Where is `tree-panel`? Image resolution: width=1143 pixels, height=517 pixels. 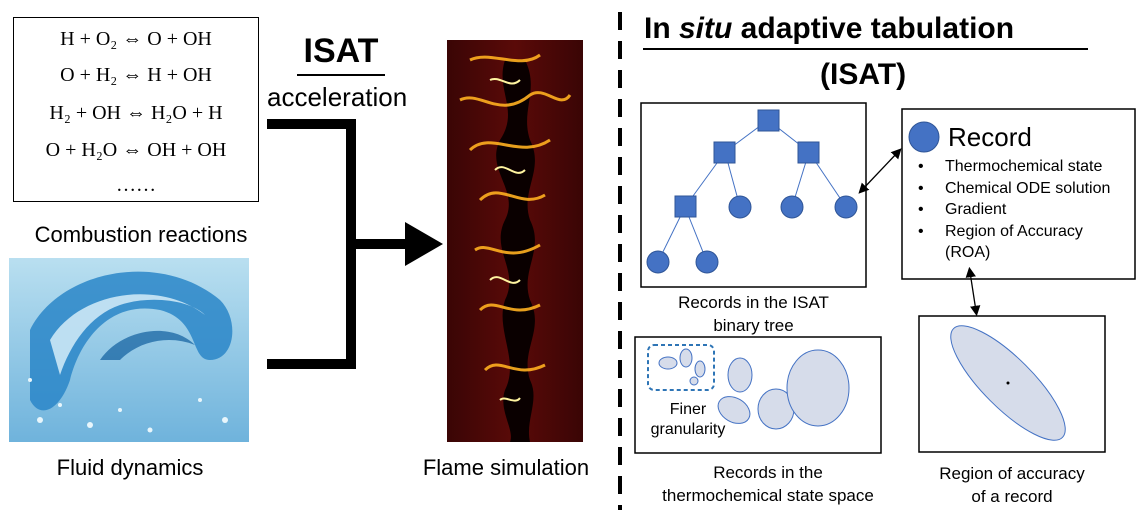 tree-panel is located at coordinates (753, 195).